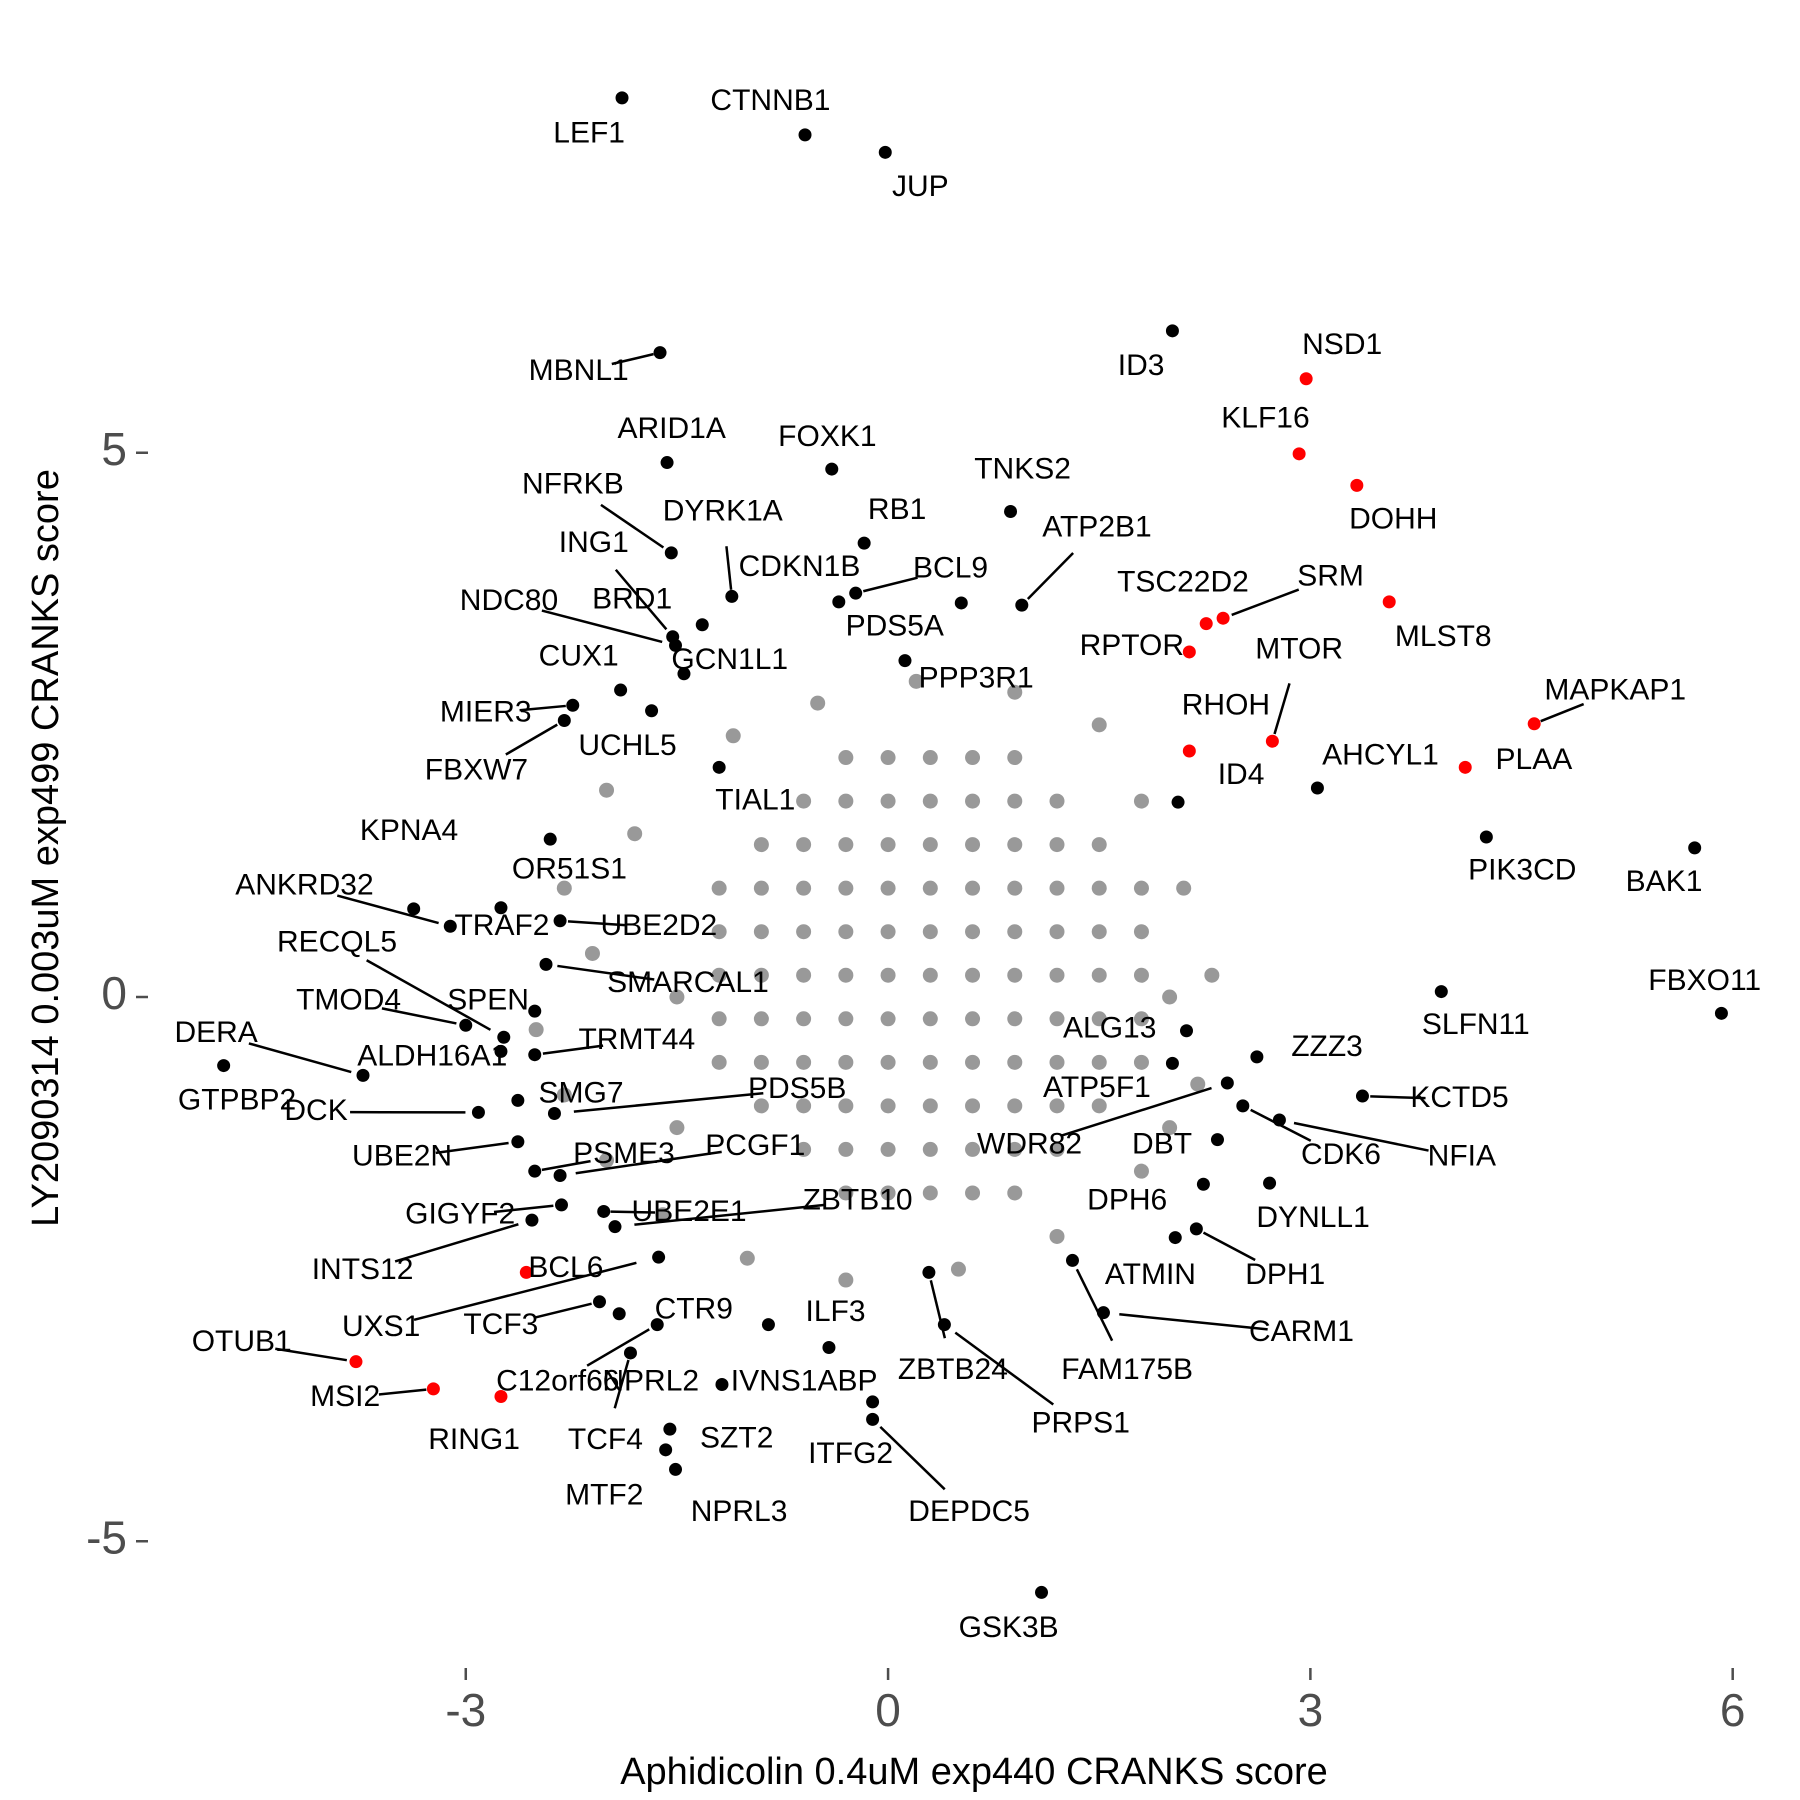  Describe the element at coordinates (835, 1311) in the screenshot. I see `point-label: ILF3` at that location.